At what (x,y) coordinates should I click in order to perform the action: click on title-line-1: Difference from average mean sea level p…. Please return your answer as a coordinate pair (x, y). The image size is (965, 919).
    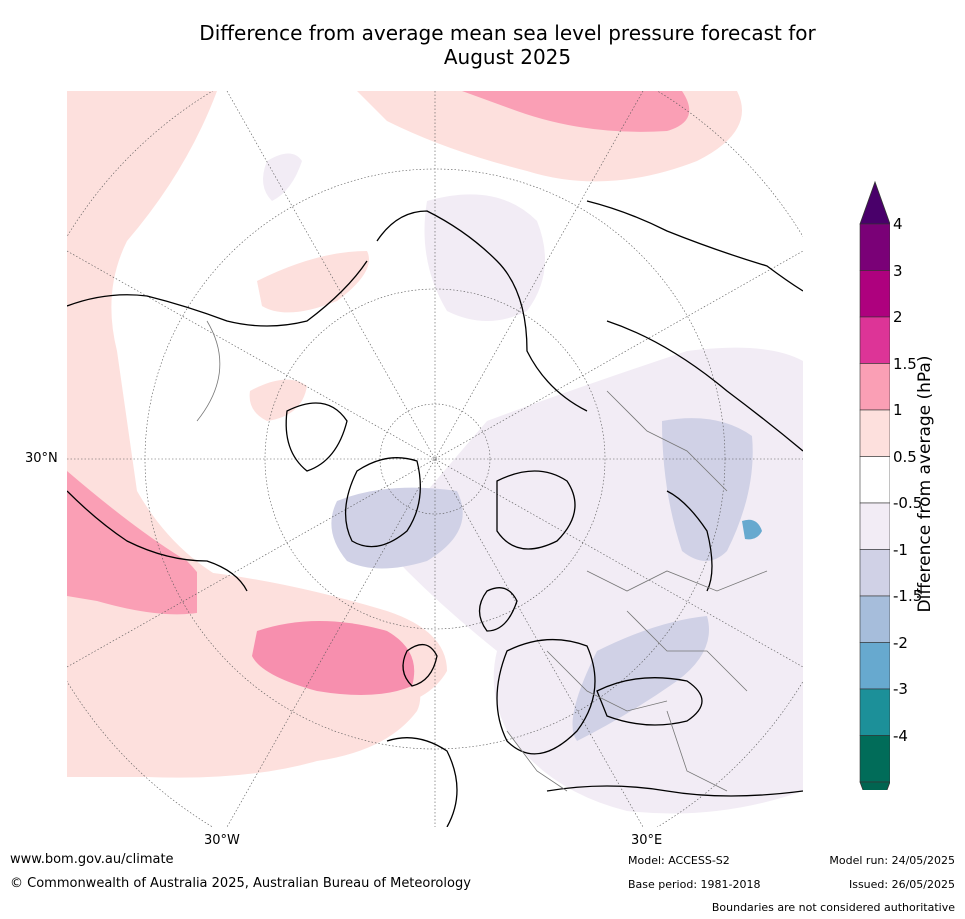
    Looking at the image, I should click on (507, 33).